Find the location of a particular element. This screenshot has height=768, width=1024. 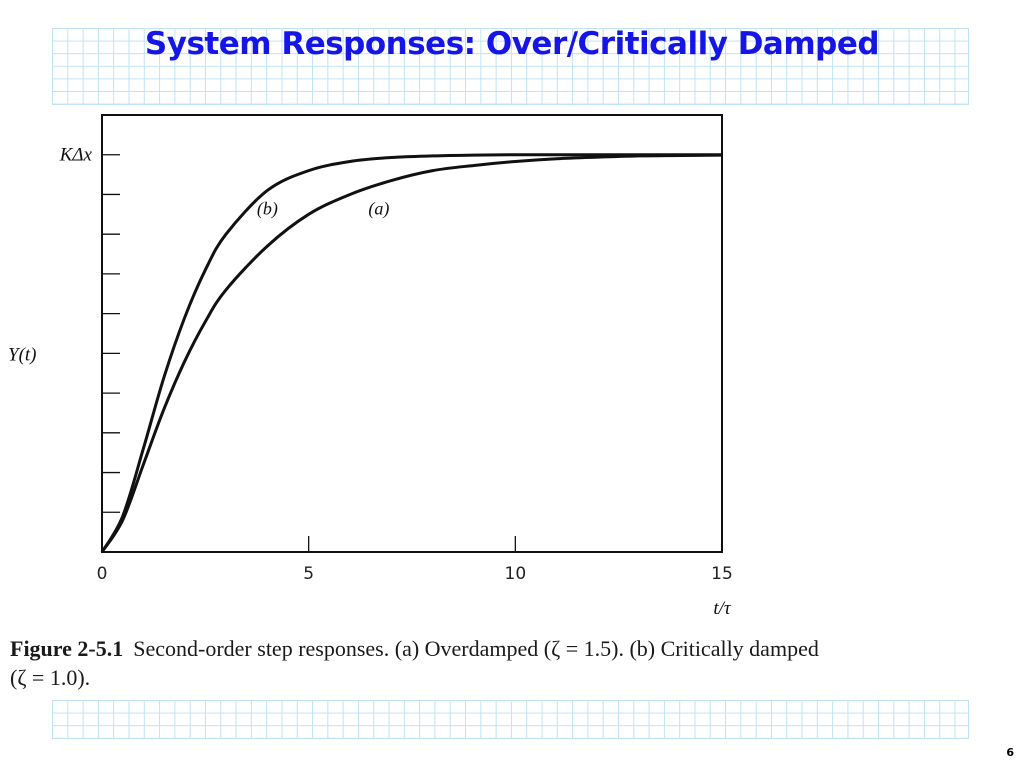

y-top-label: KΔx is located at coordinates (76, 155).